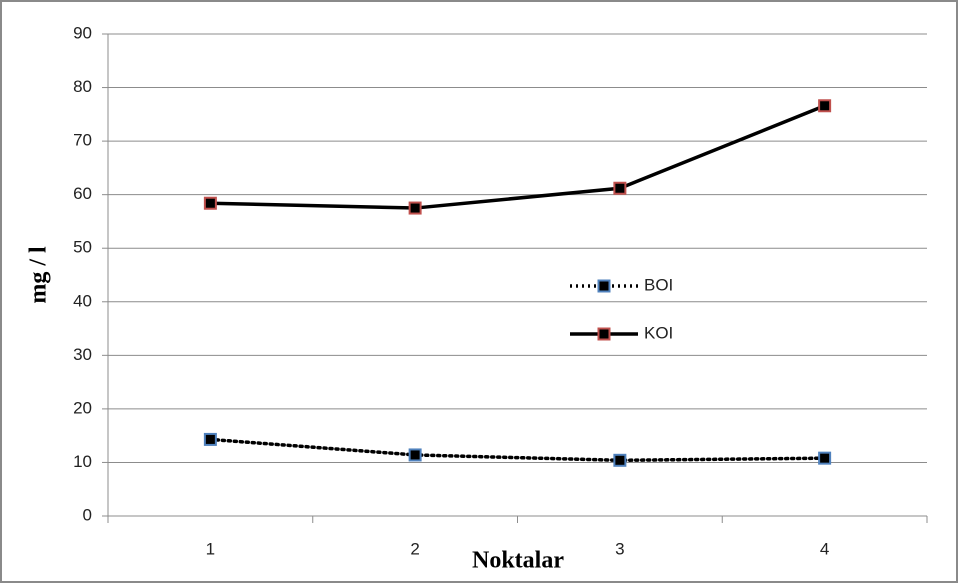  What do you see at coordinates (518, 561) in the screenshot?
I see `x-axis-label: Noktalar` at bounding box center [518, 561].